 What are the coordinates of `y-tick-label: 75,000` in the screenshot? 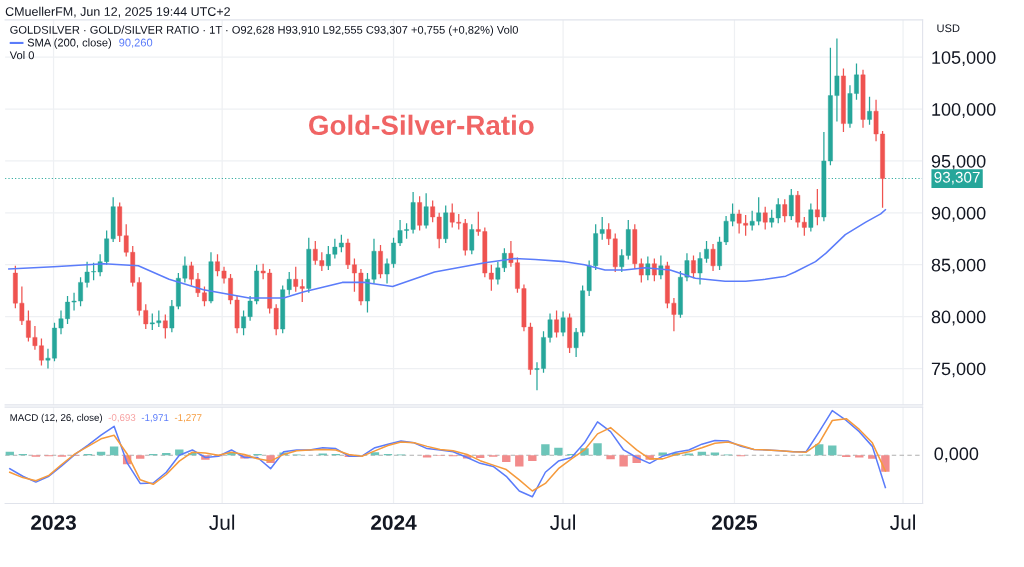 It's located at (958, 370).